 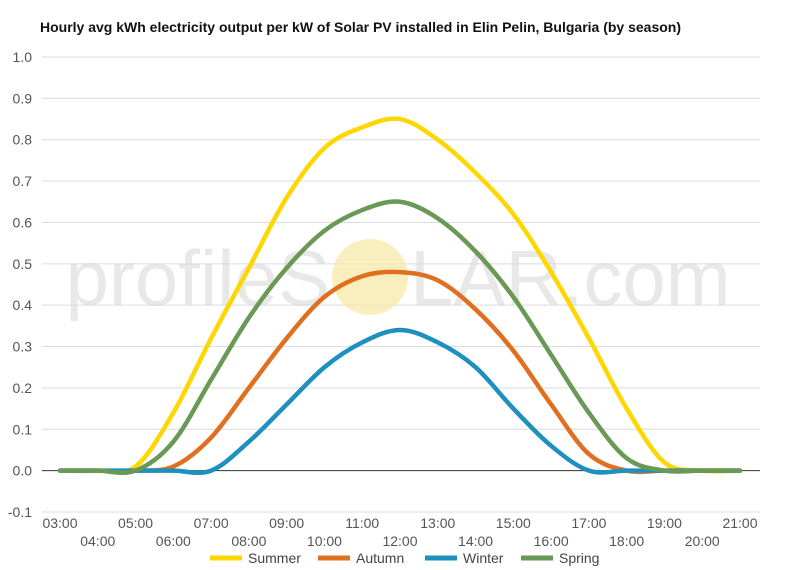 I want to click on x-tick-label: 15:00, so click(x=513, y=523).